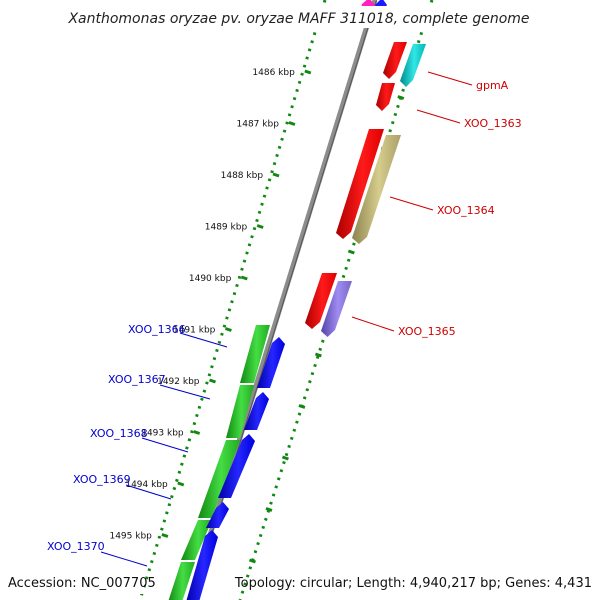 This screenshot has width=600, height=600. Describe the element at coordinates (226, 228) in the screenshot. I see `tick-label: 1489 kbp` at that location.